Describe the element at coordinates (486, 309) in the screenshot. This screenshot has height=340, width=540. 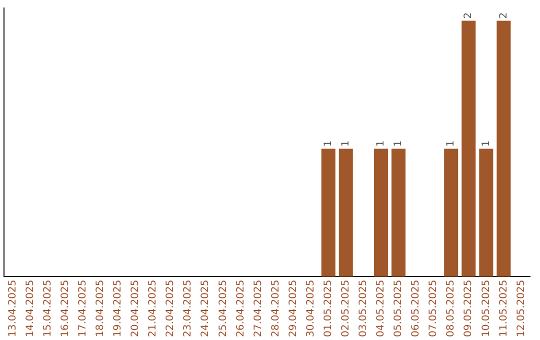
I see `x-tick-label: 10.05.2025` at that location.